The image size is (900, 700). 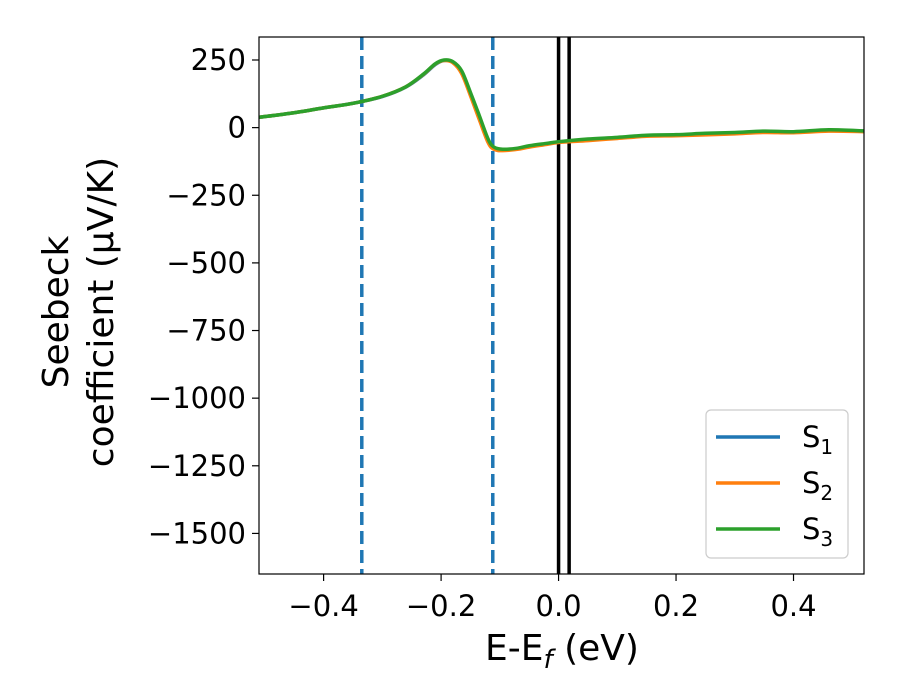 I want to click on y-axis-label-line1: Seebeck, so click(x=56, y=311).